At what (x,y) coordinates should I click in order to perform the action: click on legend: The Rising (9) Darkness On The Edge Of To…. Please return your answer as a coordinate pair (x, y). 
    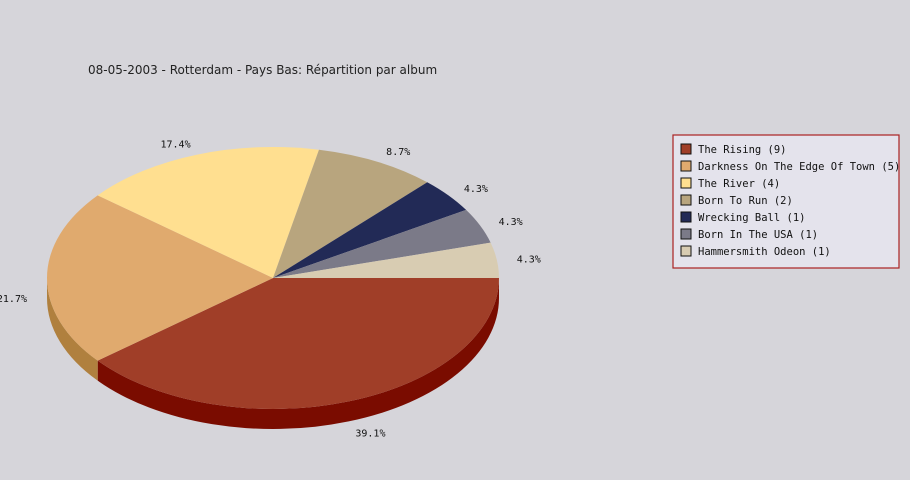
    Looking at the image, I should click on (786, 201).